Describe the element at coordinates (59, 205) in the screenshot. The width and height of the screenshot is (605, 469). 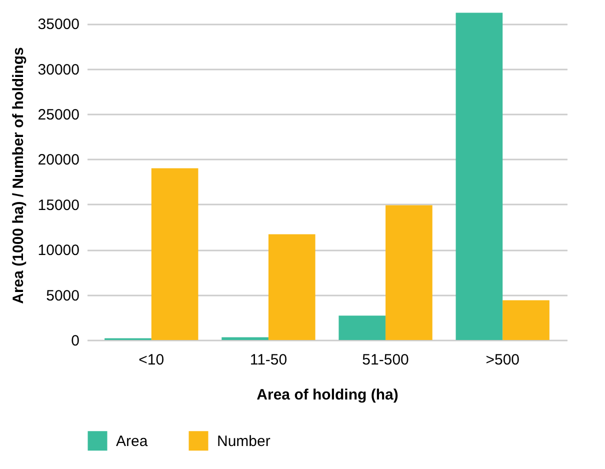
I see `y-tick-label: 15000` at that location.